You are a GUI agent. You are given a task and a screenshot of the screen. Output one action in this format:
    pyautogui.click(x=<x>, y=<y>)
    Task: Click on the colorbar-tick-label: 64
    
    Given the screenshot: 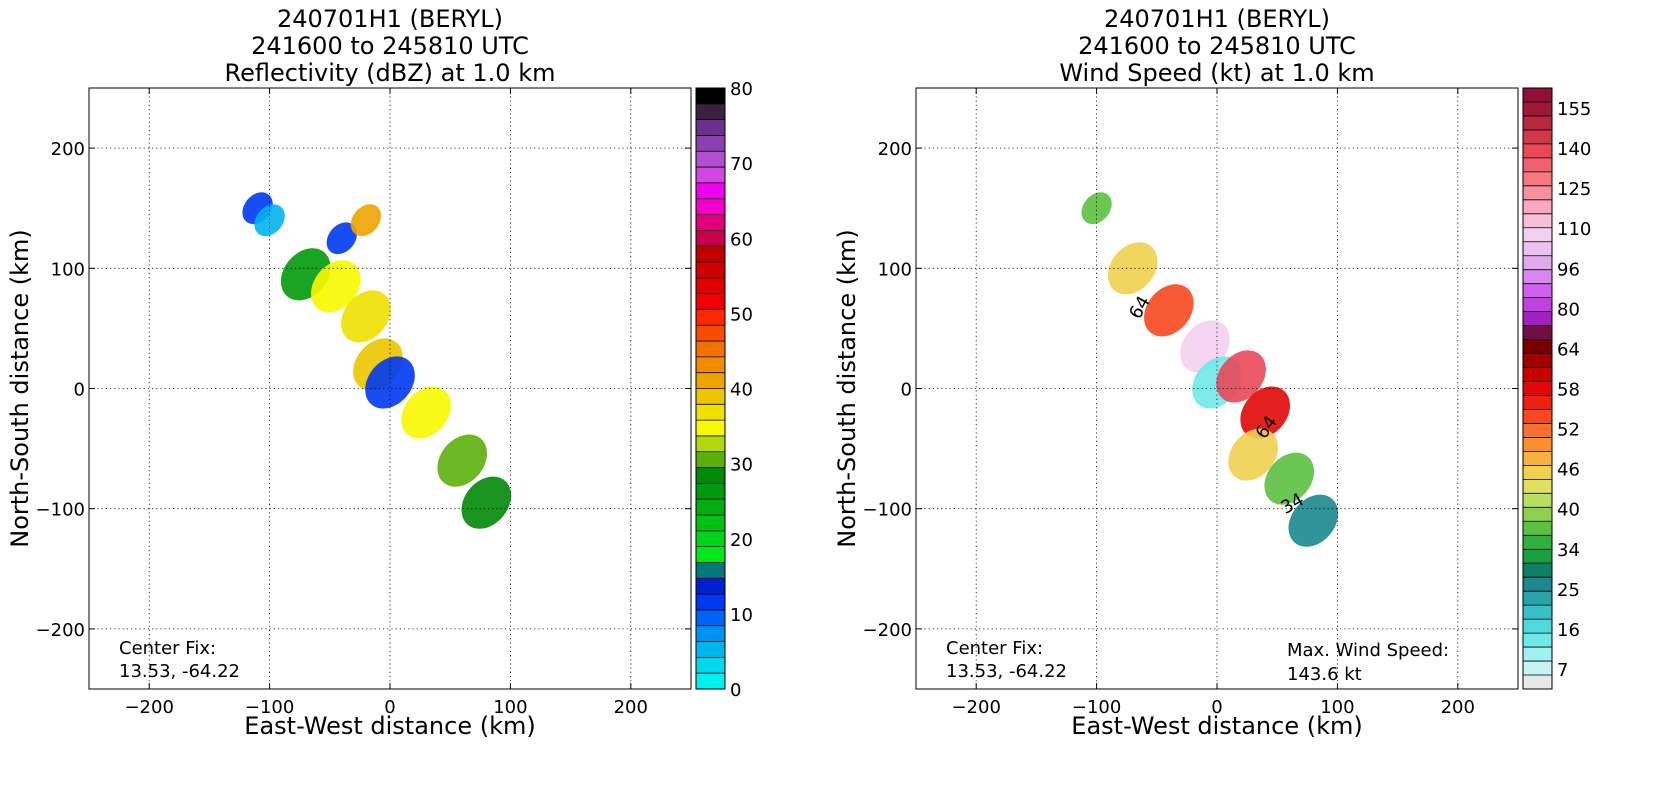 What is the action you would take?
    pyautogui.click(x=1568, y=349)
    